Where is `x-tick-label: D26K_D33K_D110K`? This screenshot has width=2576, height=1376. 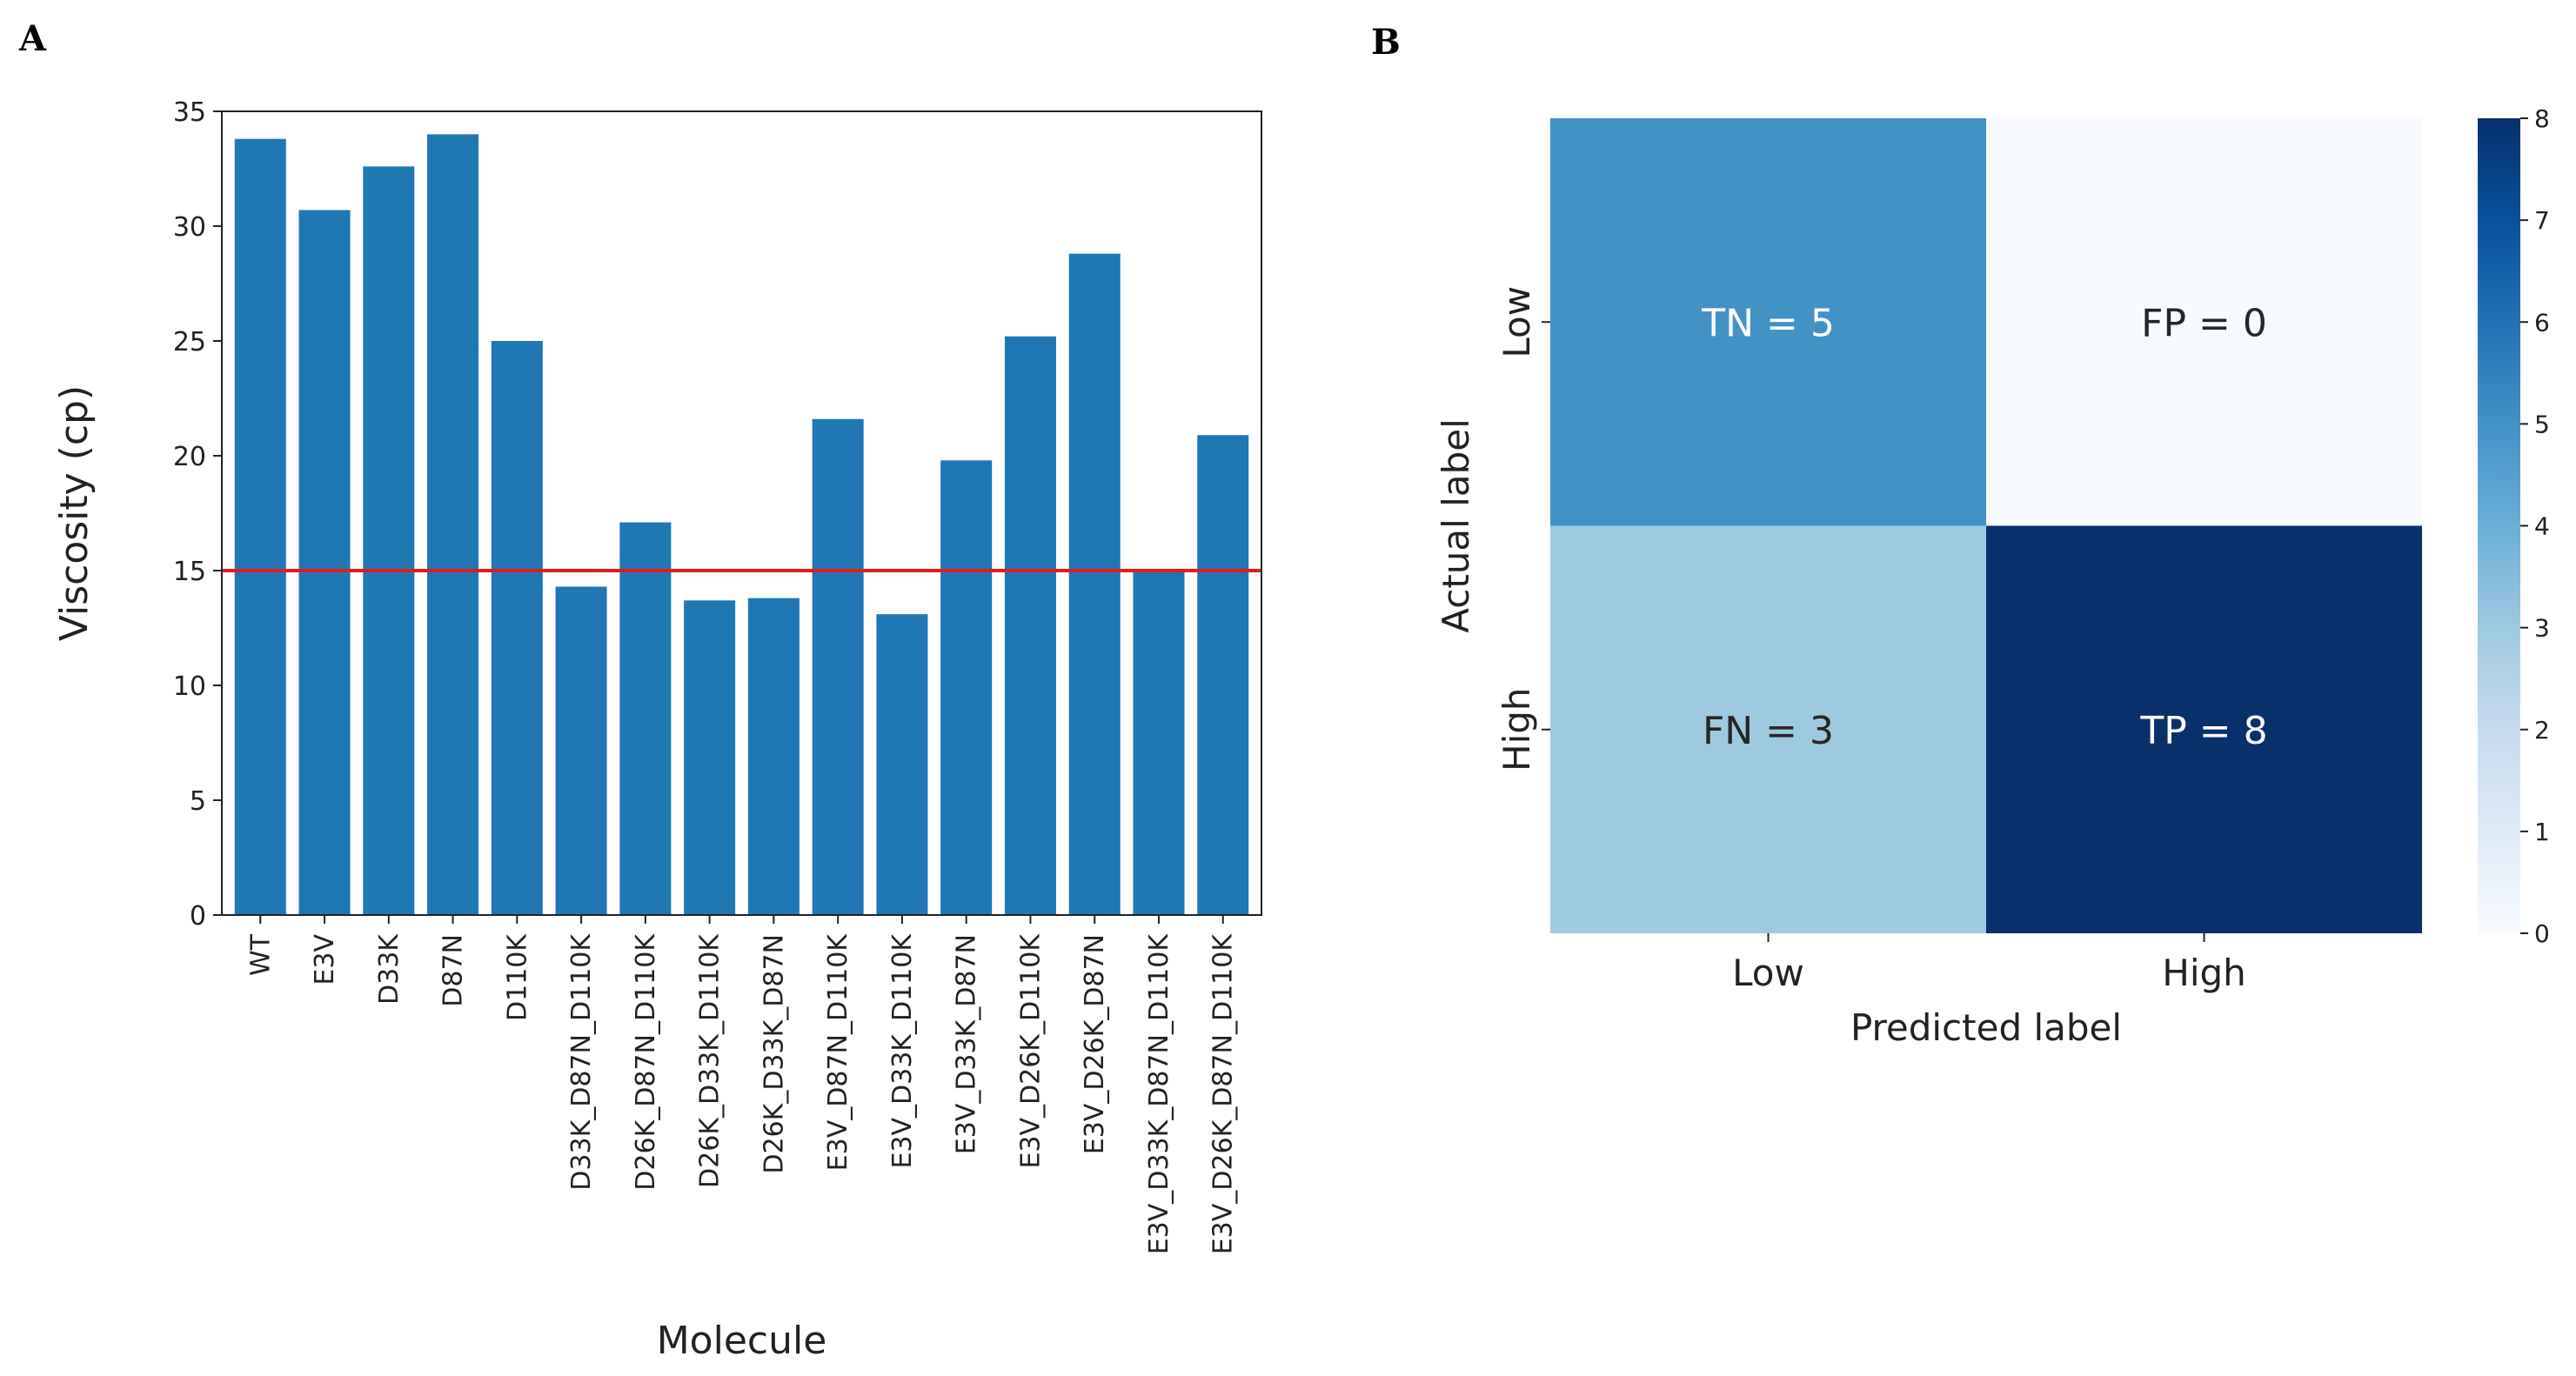 x-tick-label: D26K_D33K_D110K is located at coordinates (710, 1060).